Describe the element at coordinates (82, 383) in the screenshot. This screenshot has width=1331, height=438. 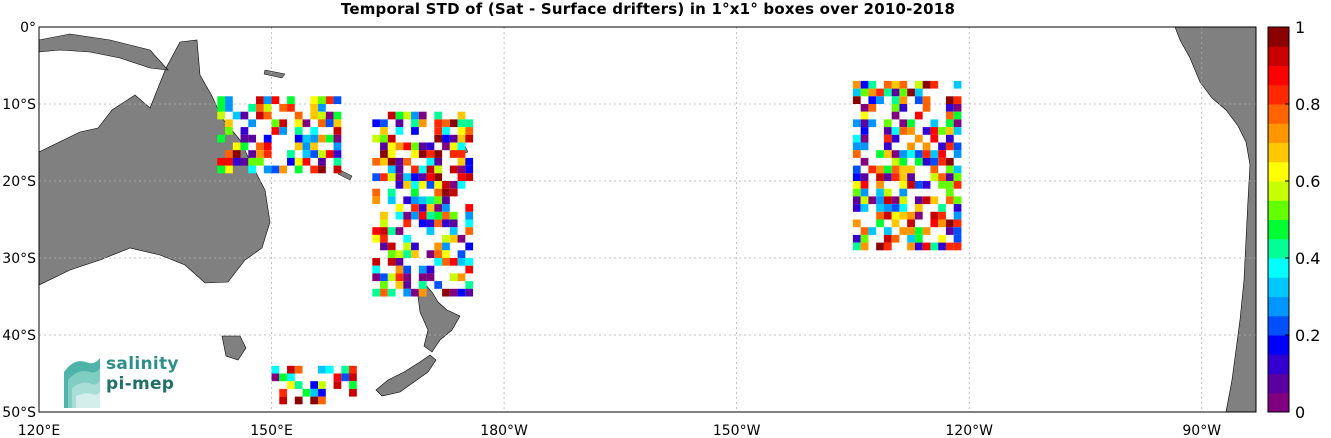
I see `logo-wave-icon` at that location.